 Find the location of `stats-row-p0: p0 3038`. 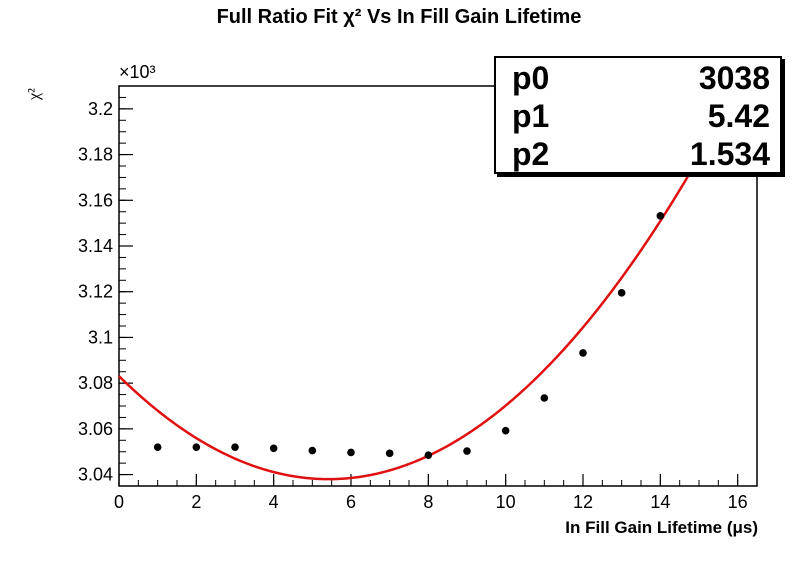

stats-row-p0: p0 3038 is located at coordinates (638, 79).